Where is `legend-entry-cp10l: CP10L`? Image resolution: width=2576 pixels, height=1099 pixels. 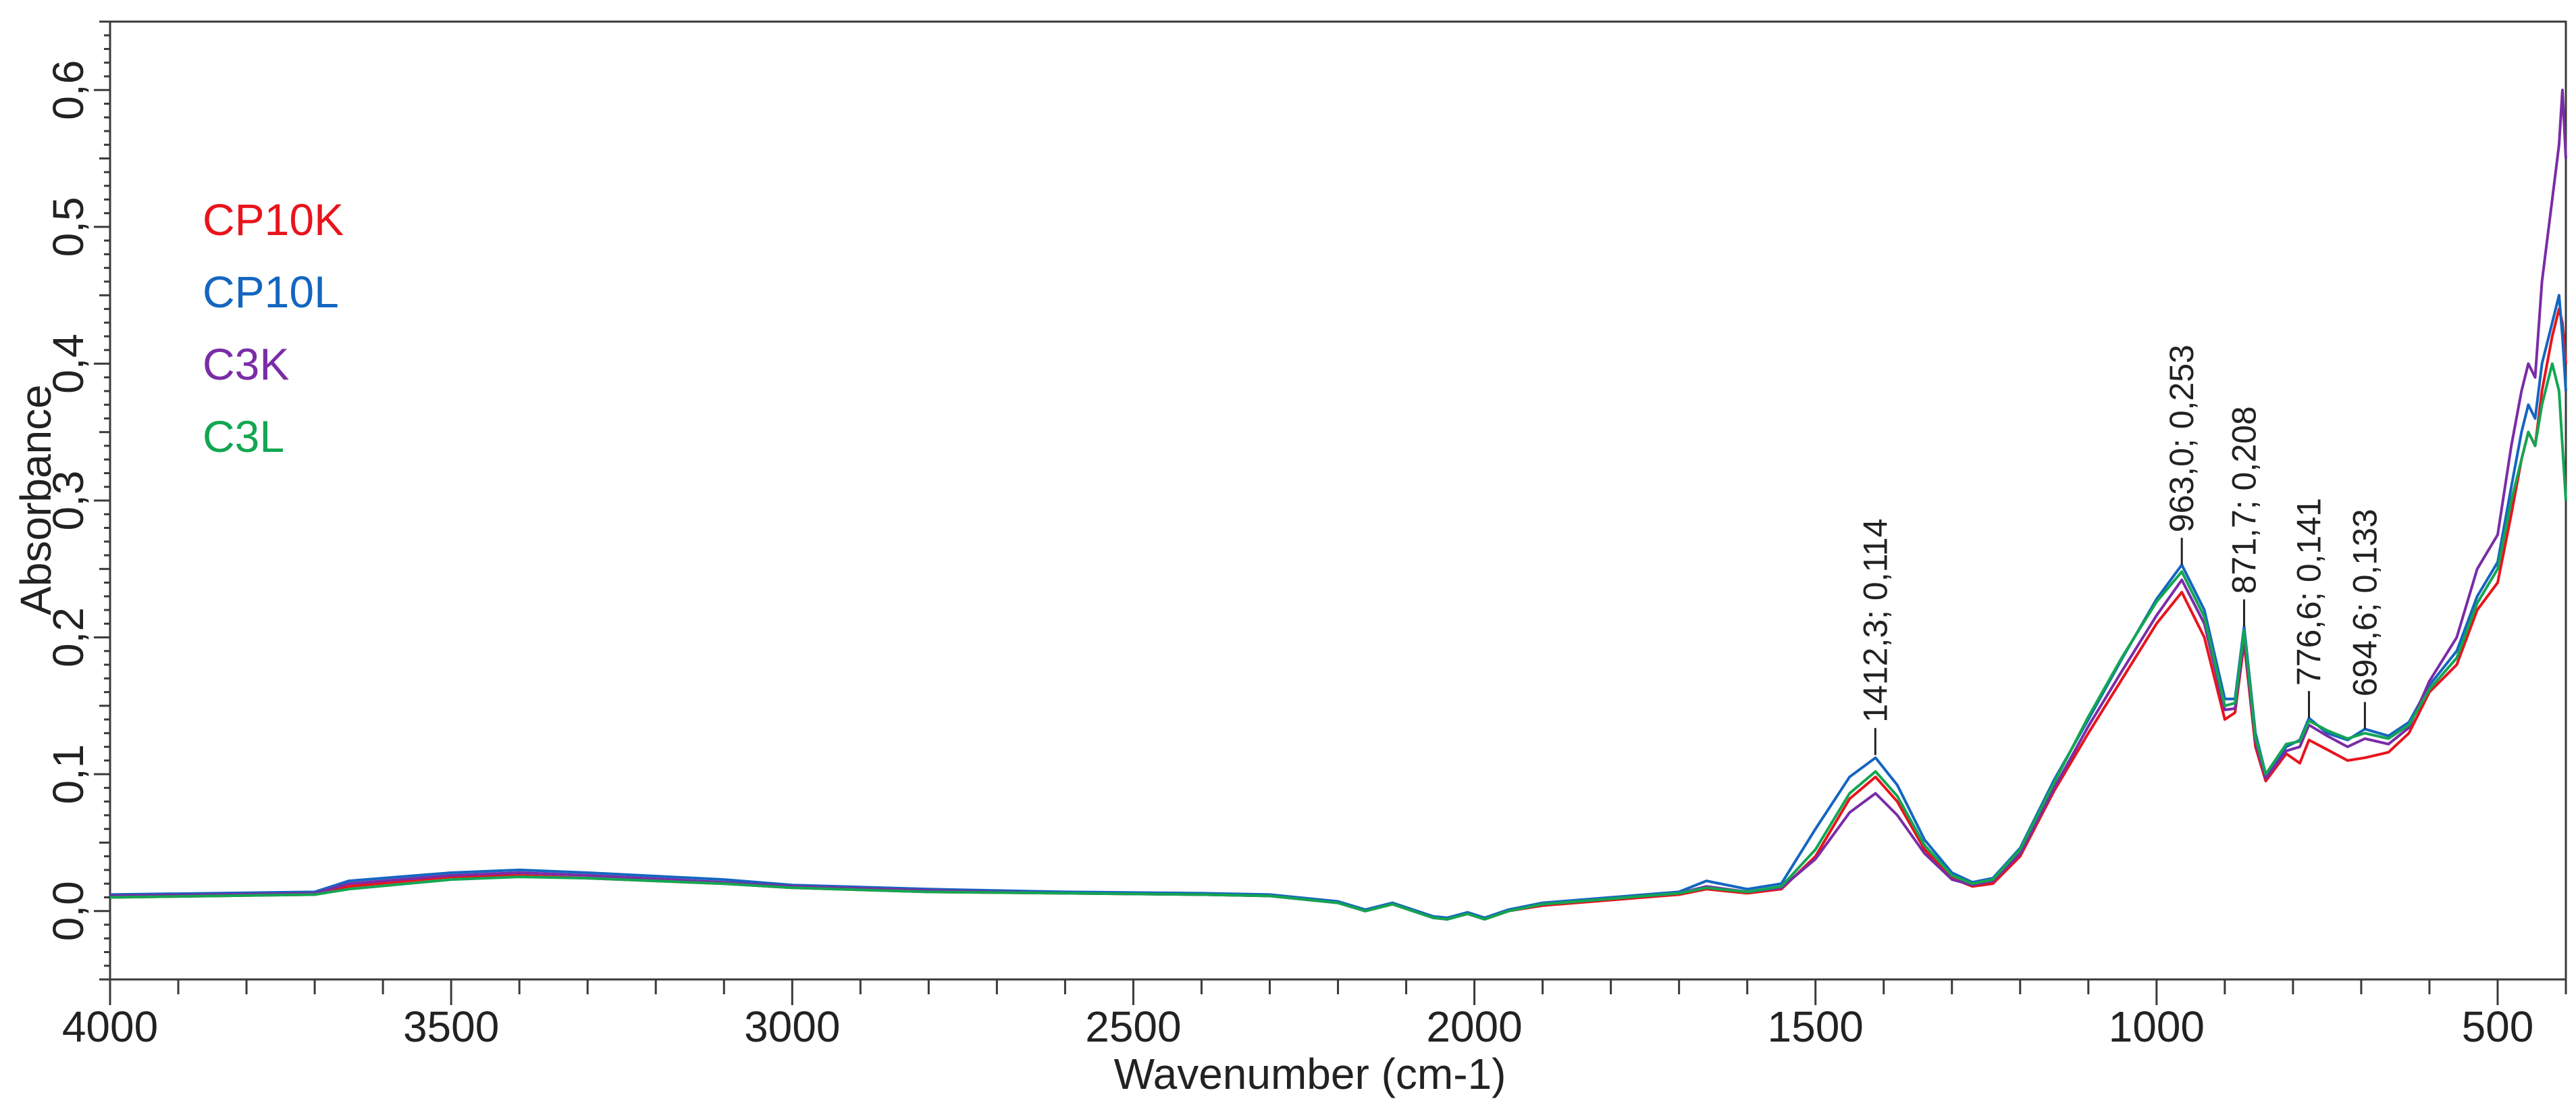
legend-entry-cp10l: CP10L is located at coordinates (271, 292).